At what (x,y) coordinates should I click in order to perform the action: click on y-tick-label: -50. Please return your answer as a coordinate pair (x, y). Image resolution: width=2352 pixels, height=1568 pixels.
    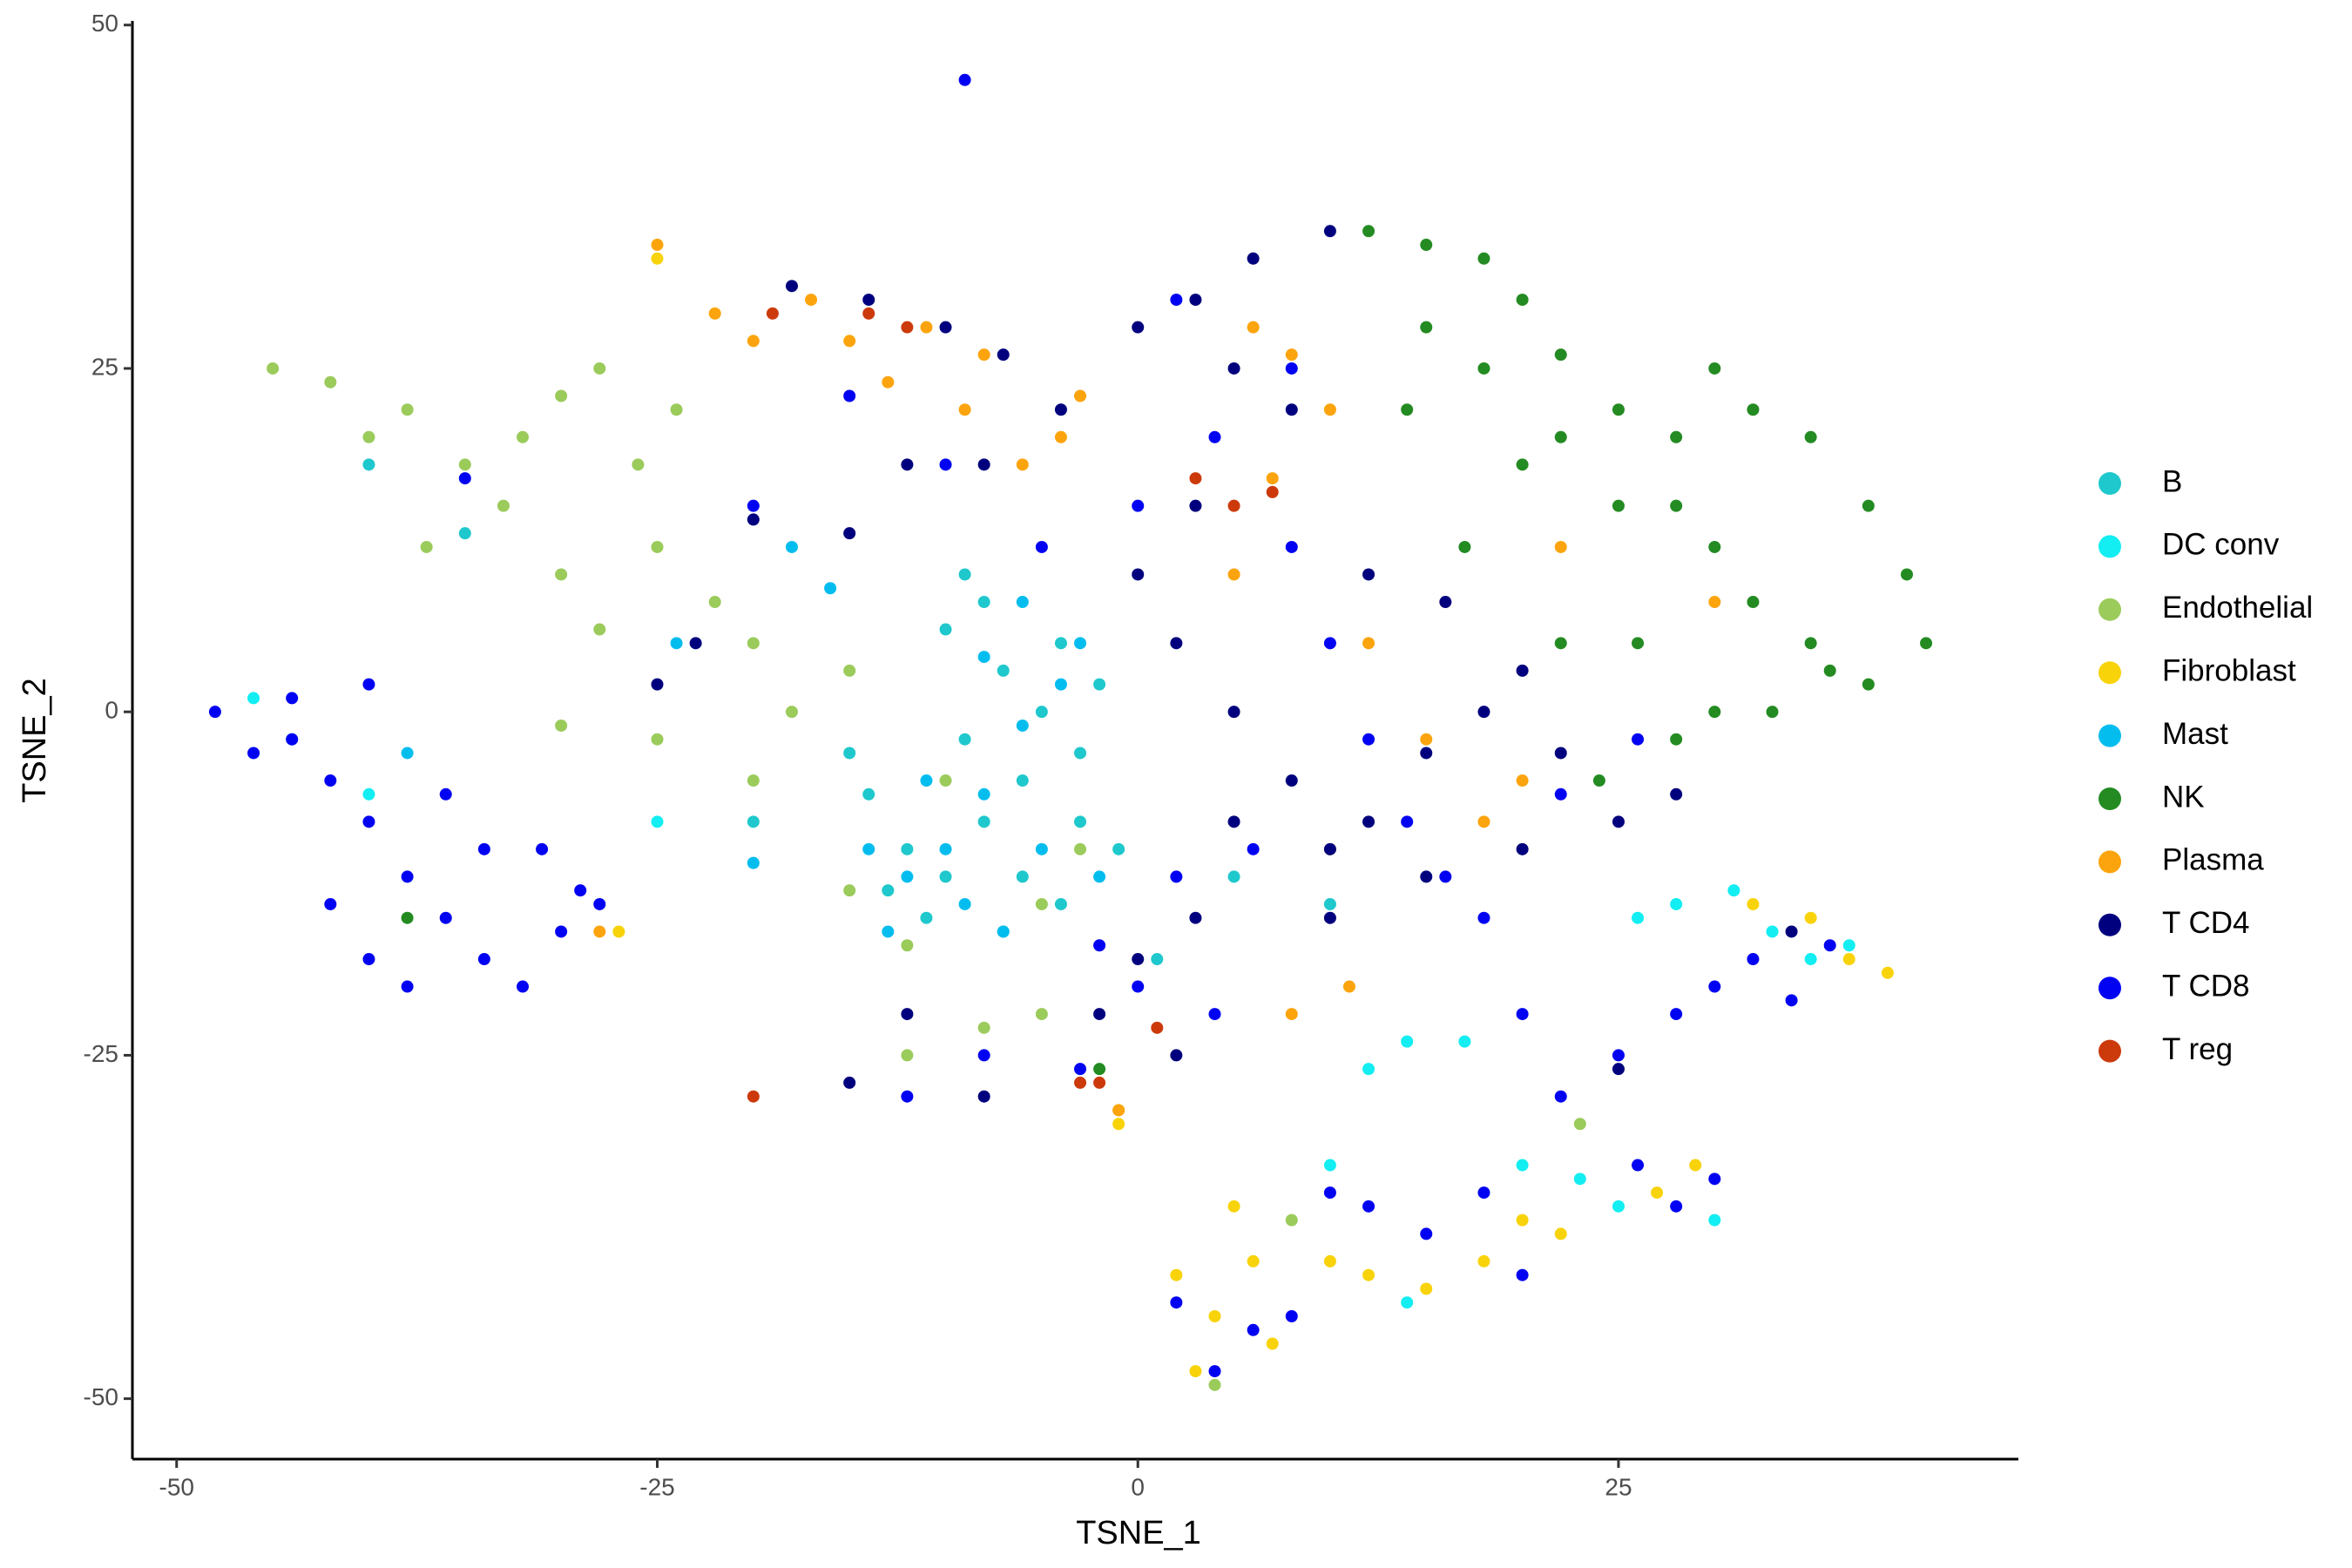
    Looking at the image, I should click on (101, 1396).